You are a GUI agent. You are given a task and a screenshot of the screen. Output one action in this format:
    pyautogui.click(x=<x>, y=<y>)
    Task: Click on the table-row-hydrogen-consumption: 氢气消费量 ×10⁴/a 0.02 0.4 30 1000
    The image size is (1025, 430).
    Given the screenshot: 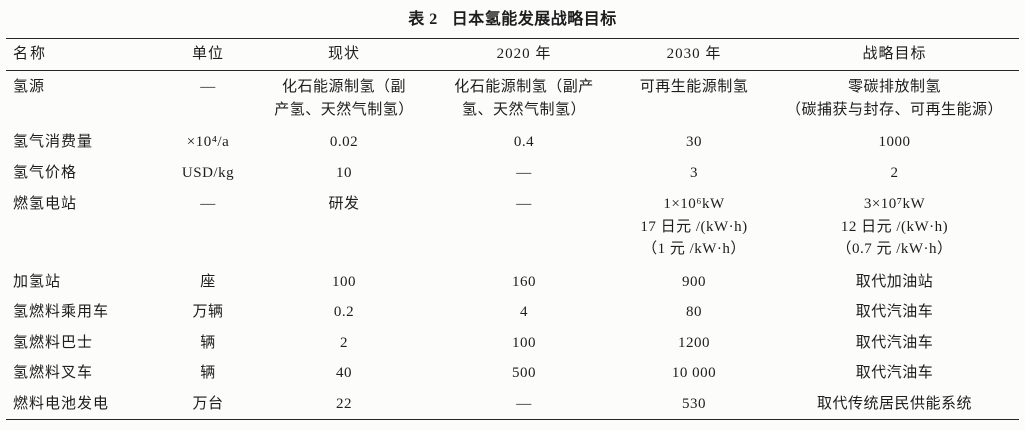 What is the action you would take?
    pyautogui.click(x=512, y=142)
    